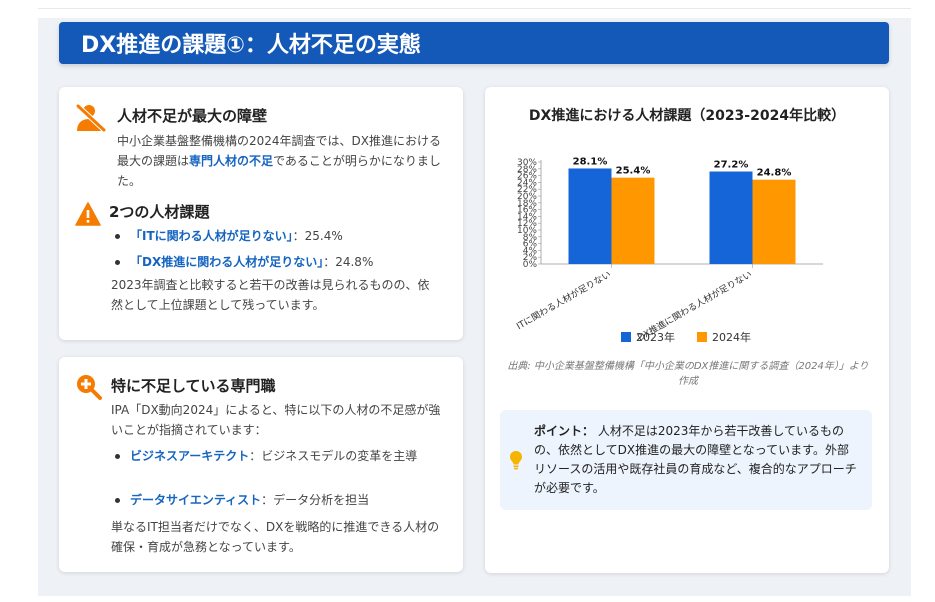  Describe the element at coordinates (527, 190) in the screenshot. I see `y-tick-label: 22%` at that location.